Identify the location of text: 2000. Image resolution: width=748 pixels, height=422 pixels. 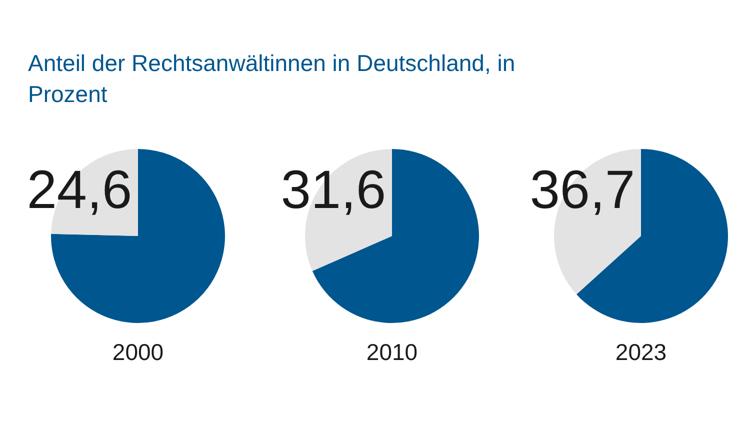
(138, 352).